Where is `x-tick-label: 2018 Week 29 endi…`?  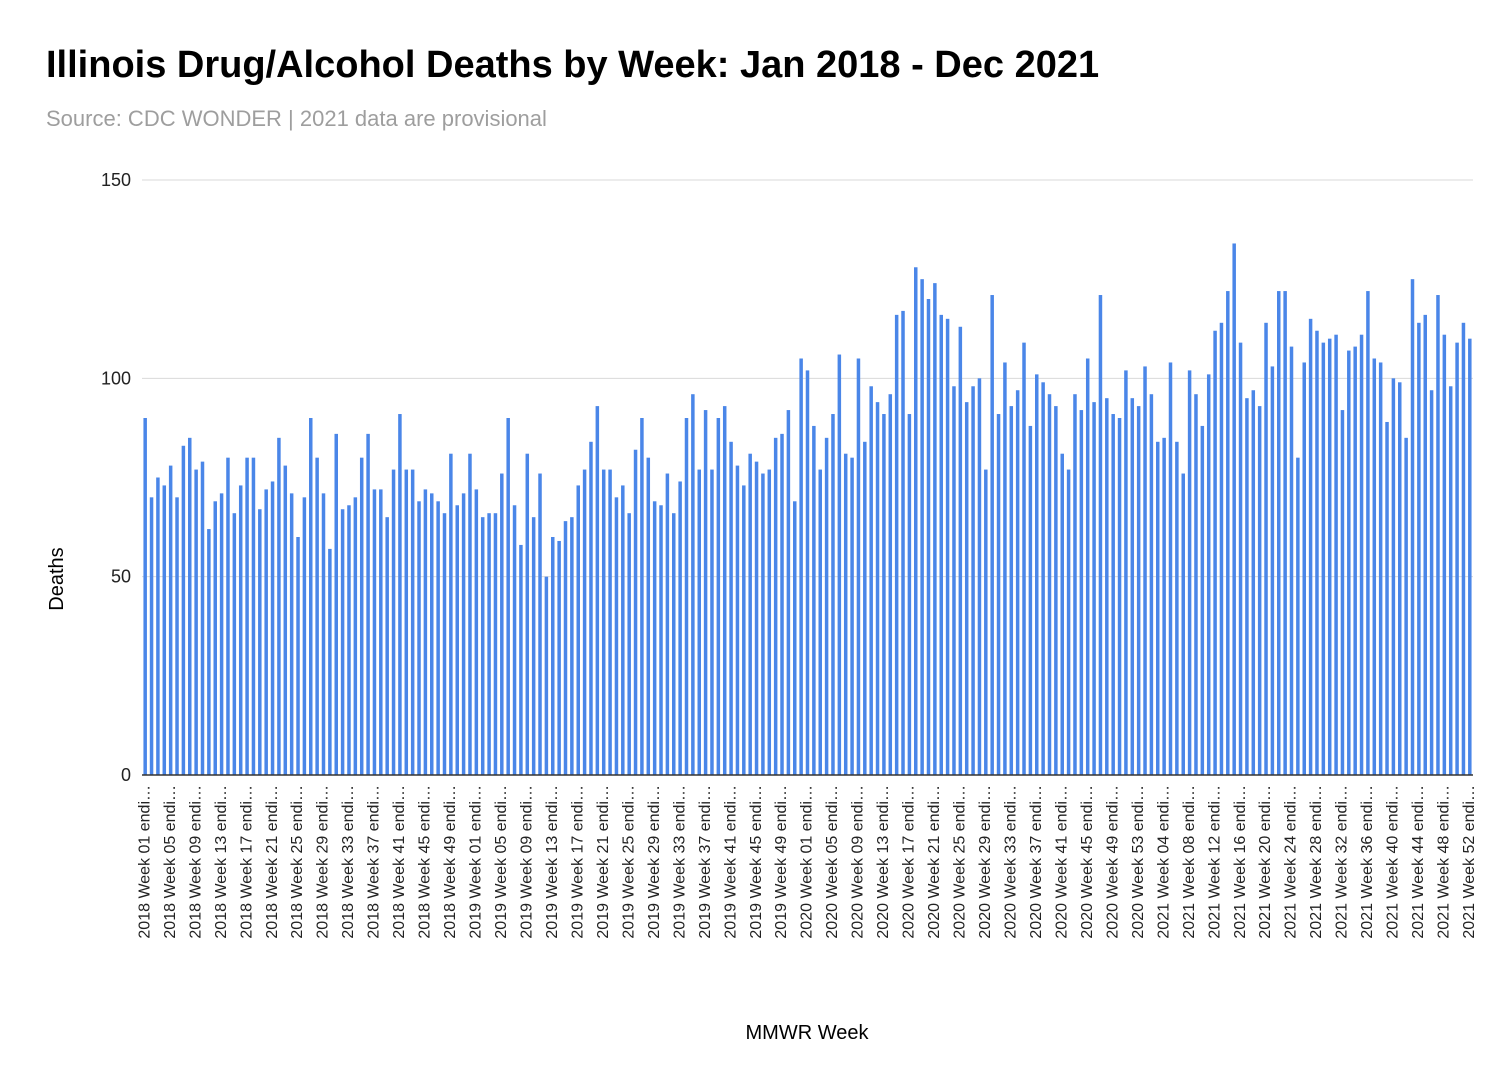 x-tick-label: 2018 Week 29 endi… is located at coordinates (323, 862).